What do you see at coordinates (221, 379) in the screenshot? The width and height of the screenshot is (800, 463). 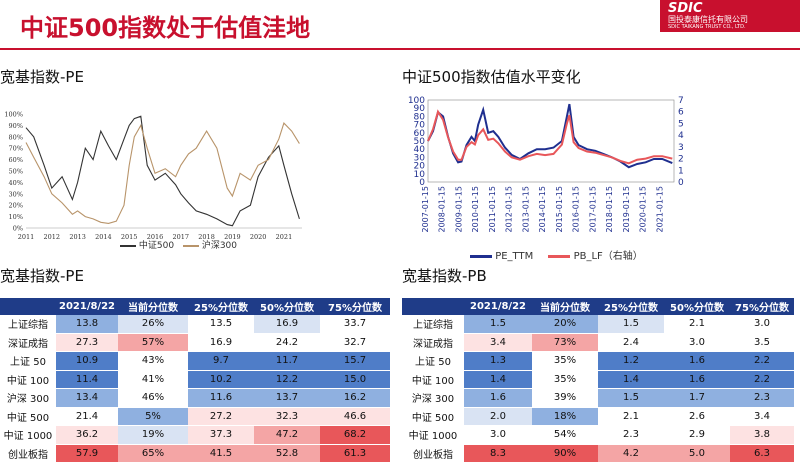 I see `table-cell: 10.2` at bounding box center [221, 379].